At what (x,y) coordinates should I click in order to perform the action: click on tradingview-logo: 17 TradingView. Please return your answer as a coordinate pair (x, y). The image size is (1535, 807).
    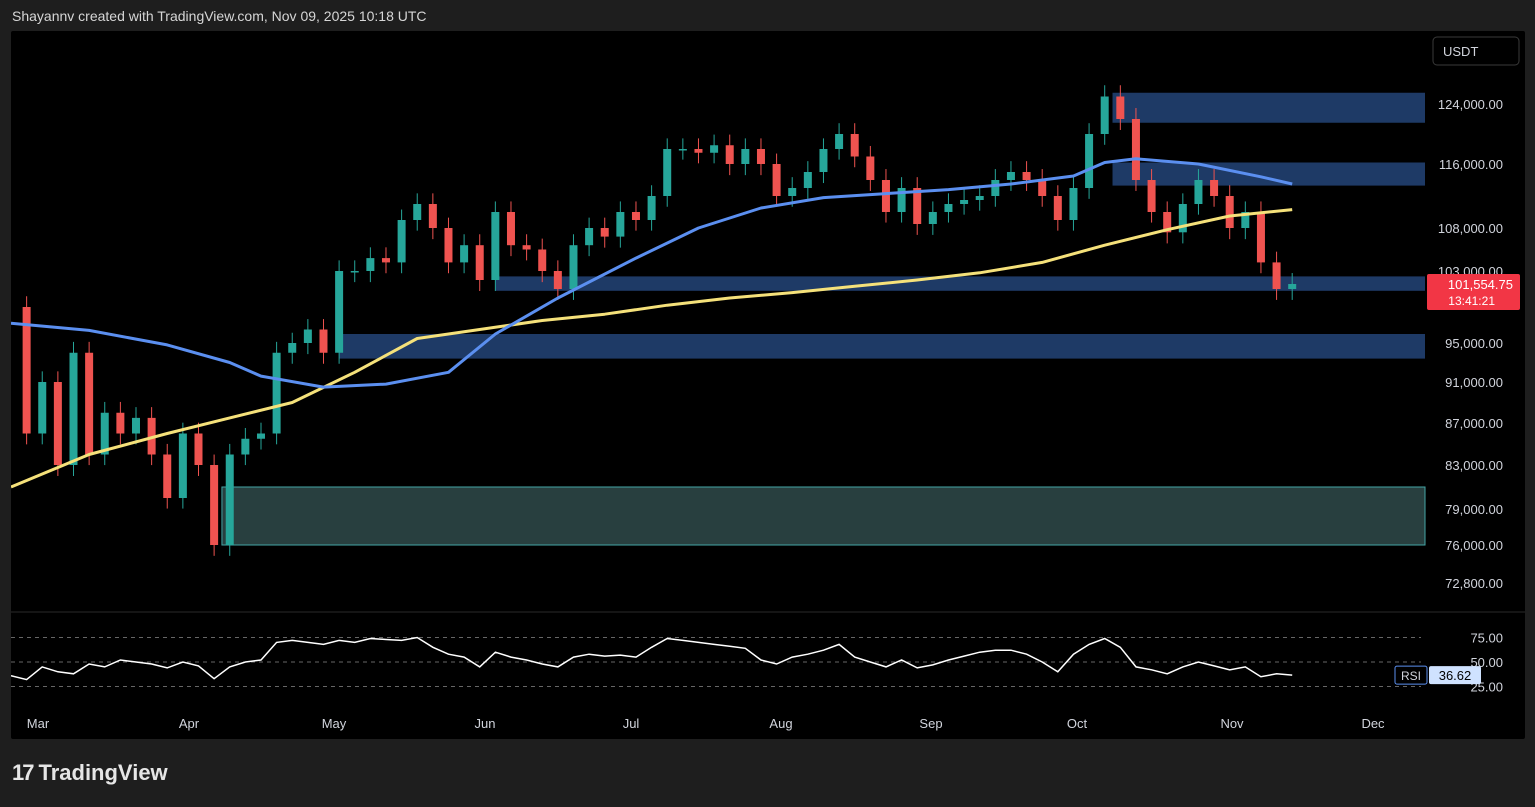
    Looking at the image, I should click on (90, 773).